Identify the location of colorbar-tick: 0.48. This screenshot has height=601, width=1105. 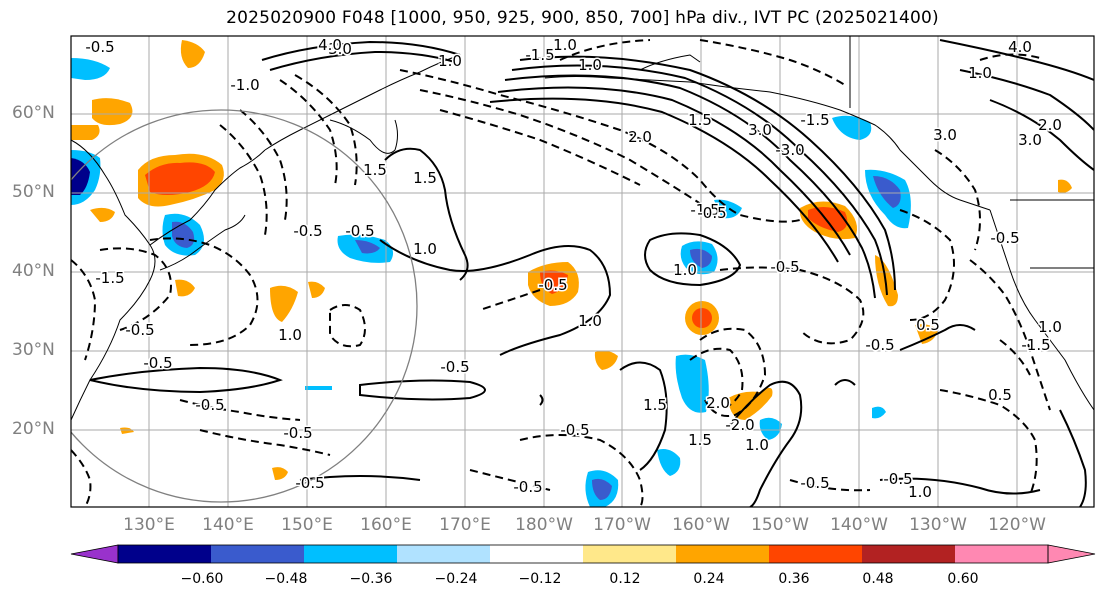
(878, 579).